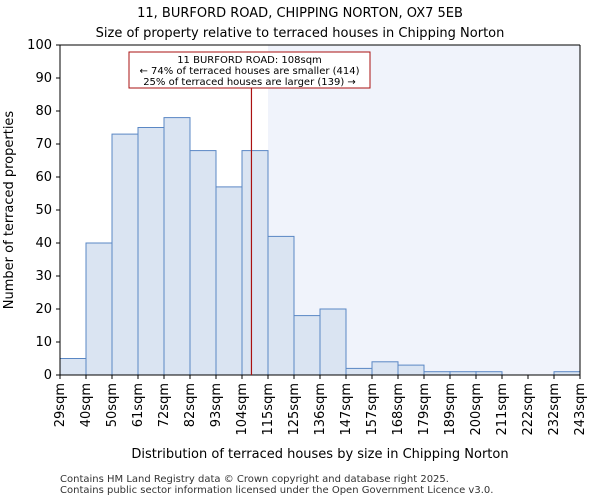  Describe the element at coordinates (138, 405) in the screenshot. I see `x-tick-label-61sqm: 61sqm` at that location.